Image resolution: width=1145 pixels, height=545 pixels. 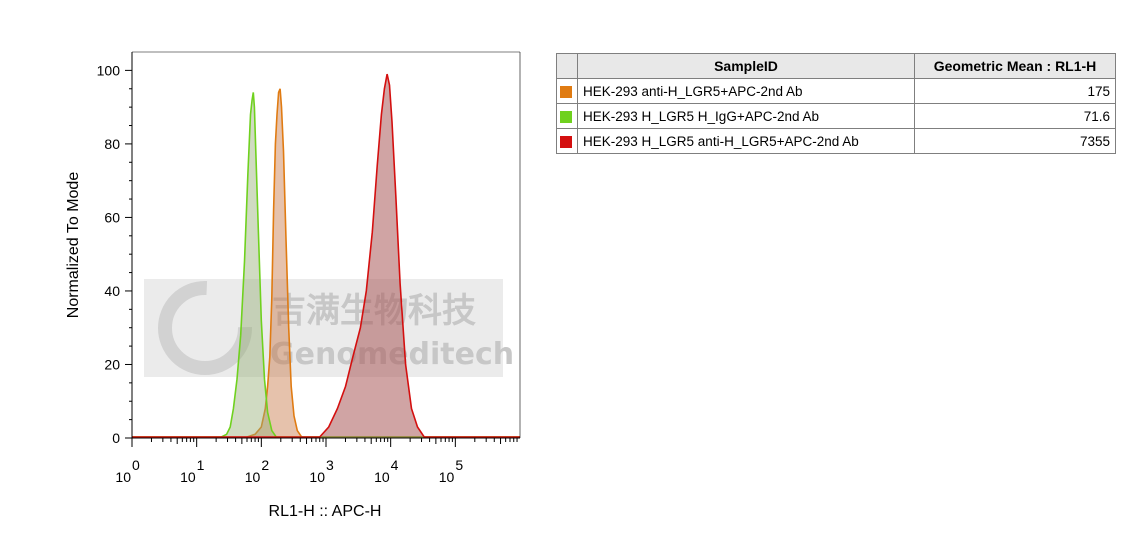 I want to click on x-tick-exponent: 0, so click(x=136, y=465).